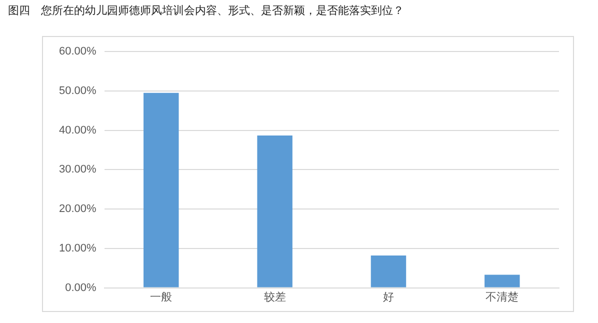 This screenshot has height=323, width=598. Describe the element at coordinates (77, 91) in the screenshot. I see `y-tick-label: 50.00%` at that location.